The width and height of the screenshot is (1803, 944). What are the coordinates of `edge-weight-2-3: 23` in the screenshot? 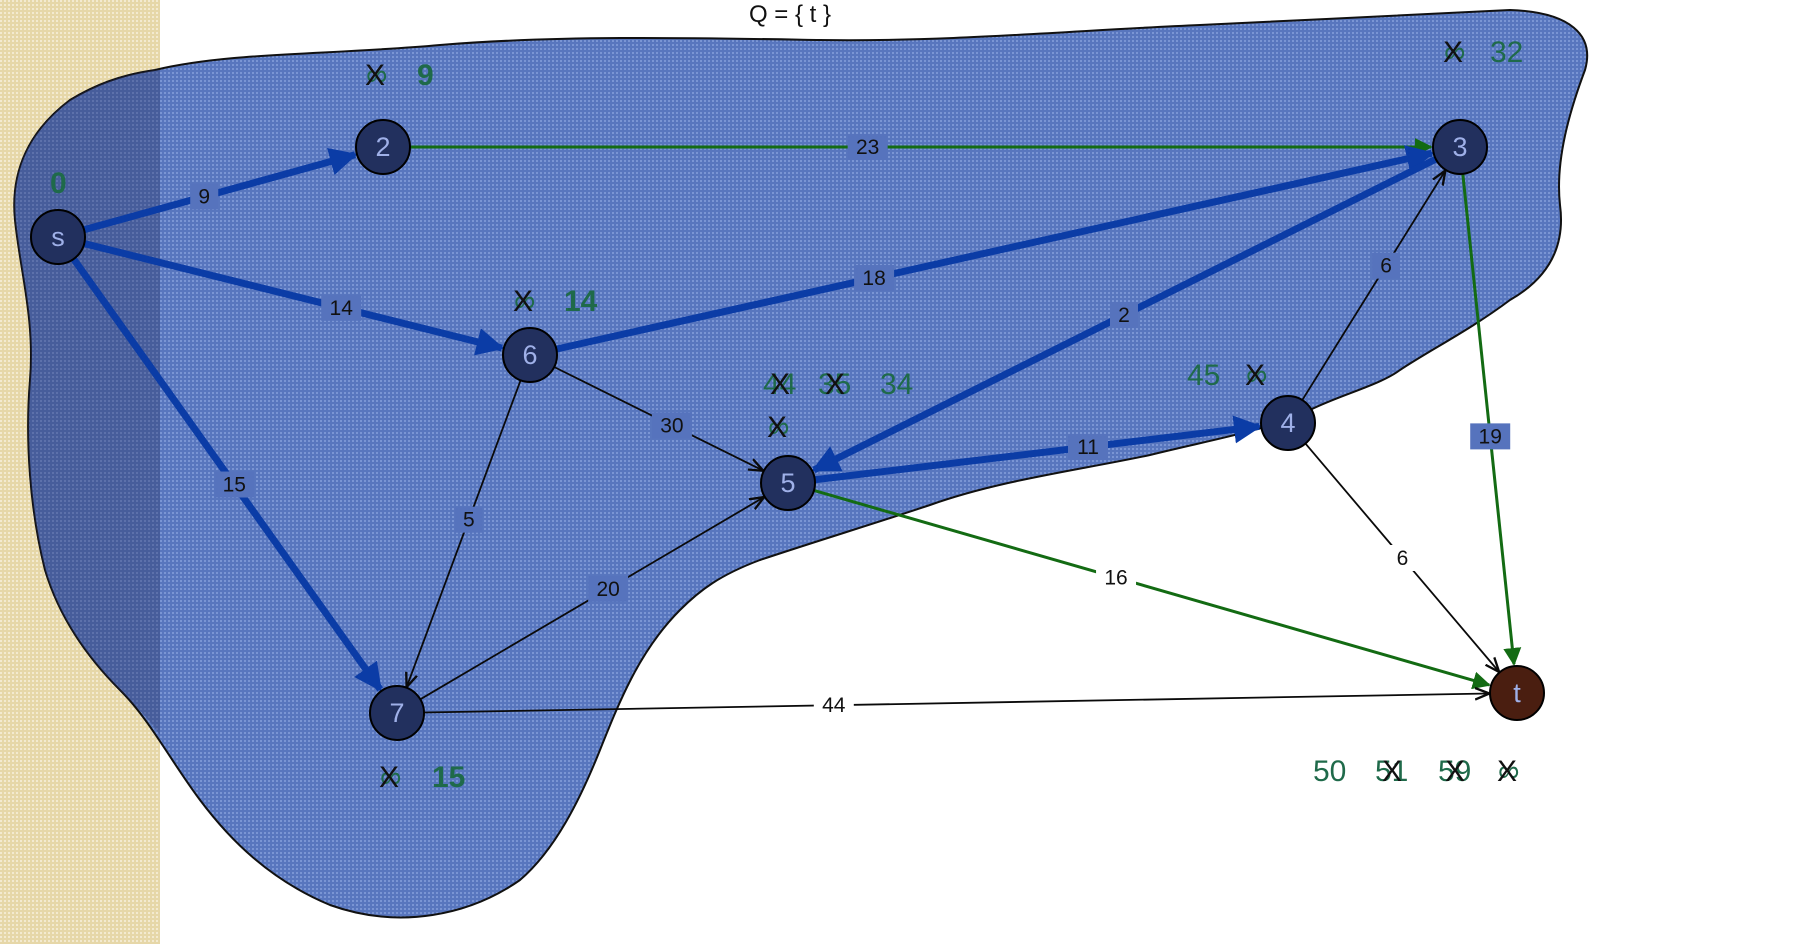 It's located at (867, 147).